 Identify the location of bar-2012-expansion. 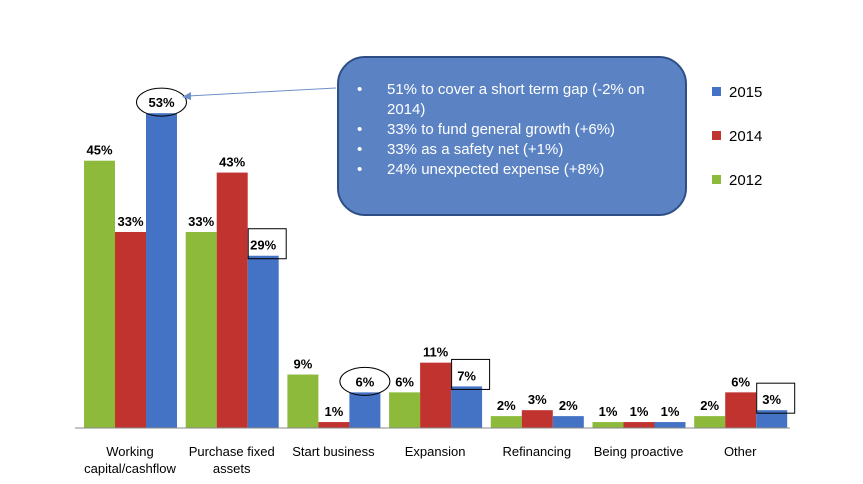
(405, 410).